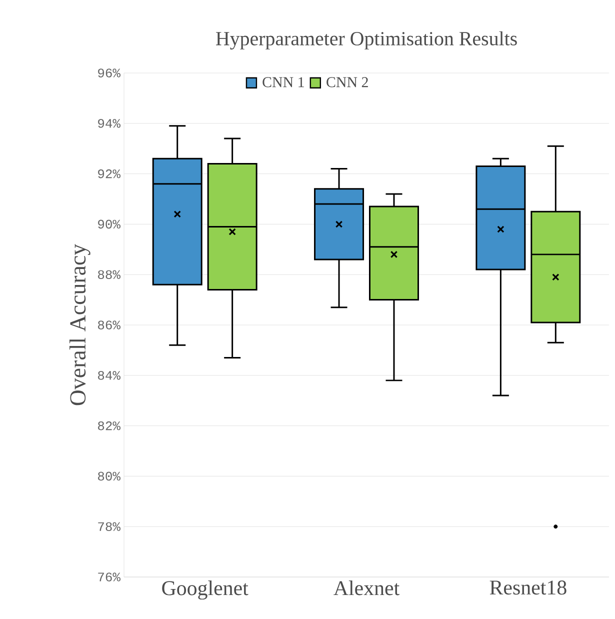 This screenshot has height=619, width=615. I want to click on y-tick-label: 76%, so click(109, 577).